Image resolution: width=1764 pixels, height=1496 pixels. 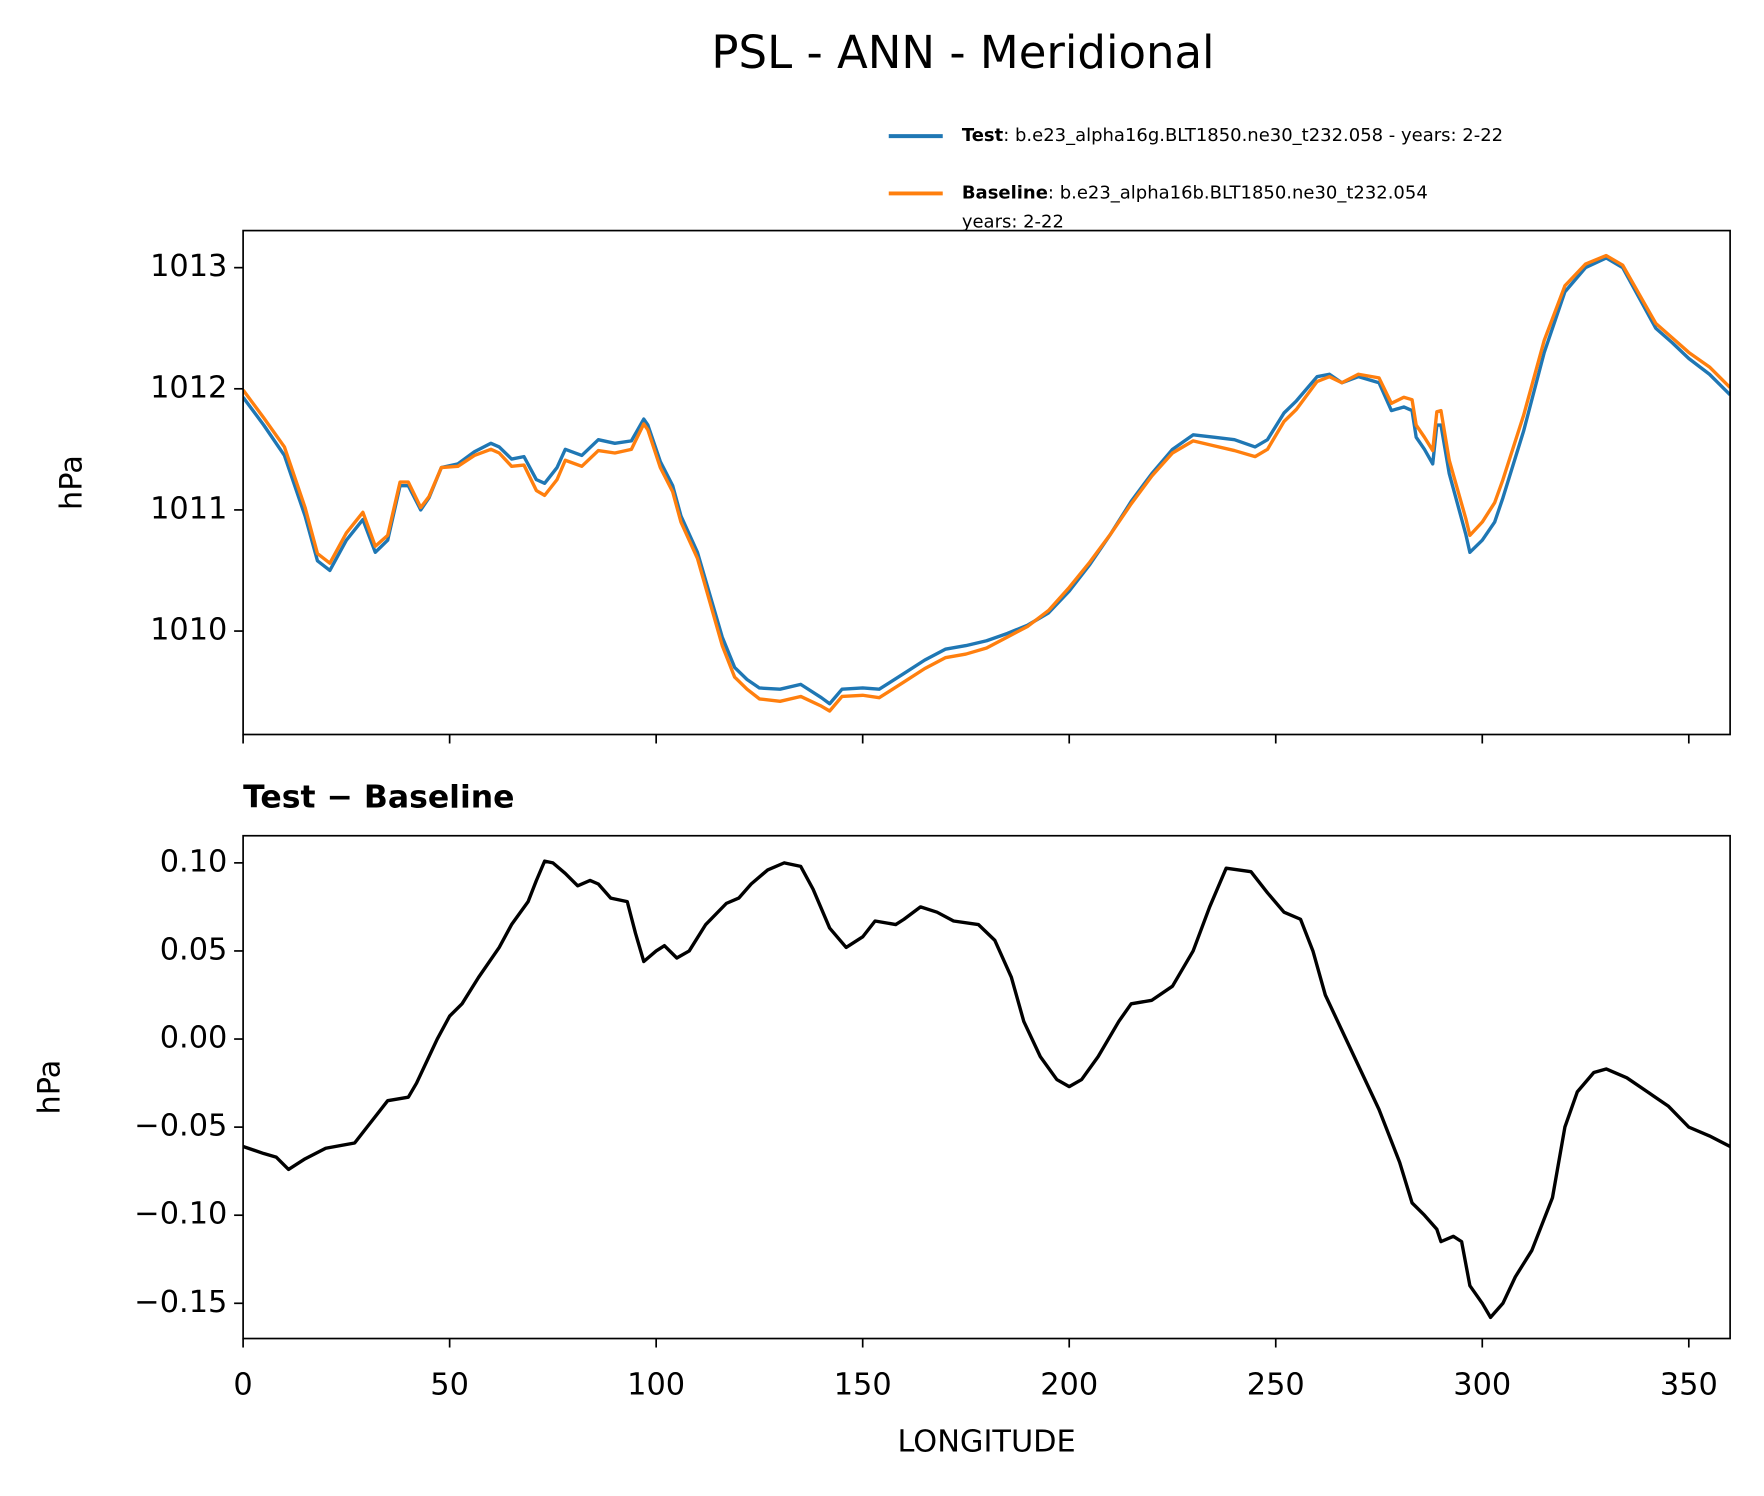 What do you see at coordinates (188, 508) in the screenshot?
I see `y-tick-label: 1011` at bounding box center [188, 508].